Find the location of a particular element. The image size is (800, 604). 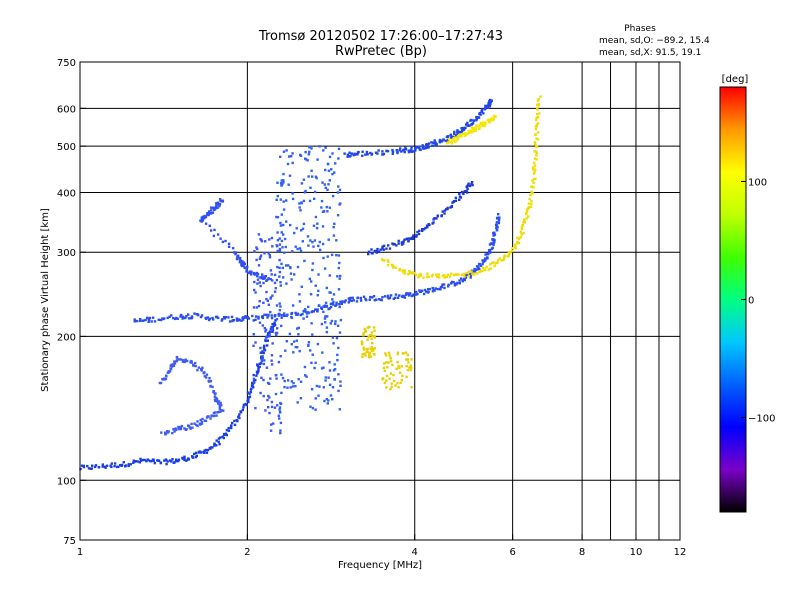

y-tick-label: 600 is located at coordinates (66, 109).